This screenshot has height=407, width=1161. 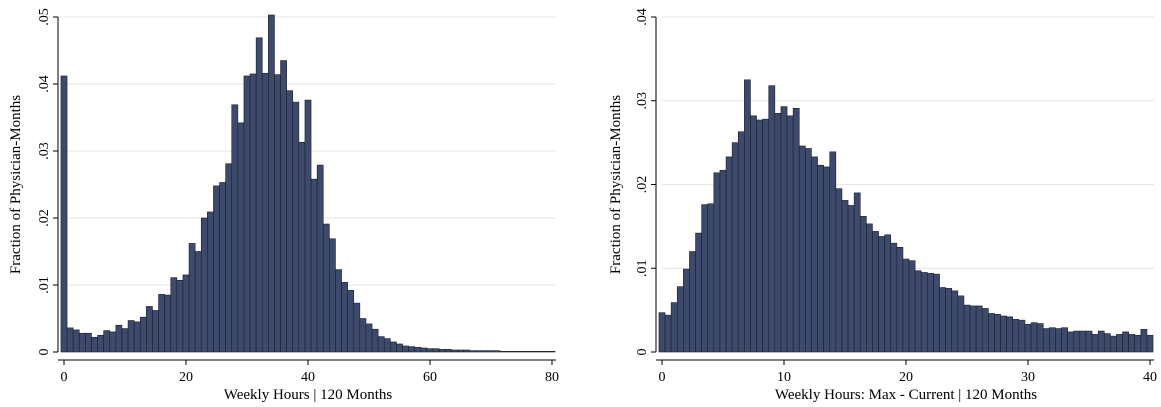 What do you see at coordinates (1150, 377) in the screenshot?
I see `right-x-tick-label: 40` at bounding box center [1150, 377].